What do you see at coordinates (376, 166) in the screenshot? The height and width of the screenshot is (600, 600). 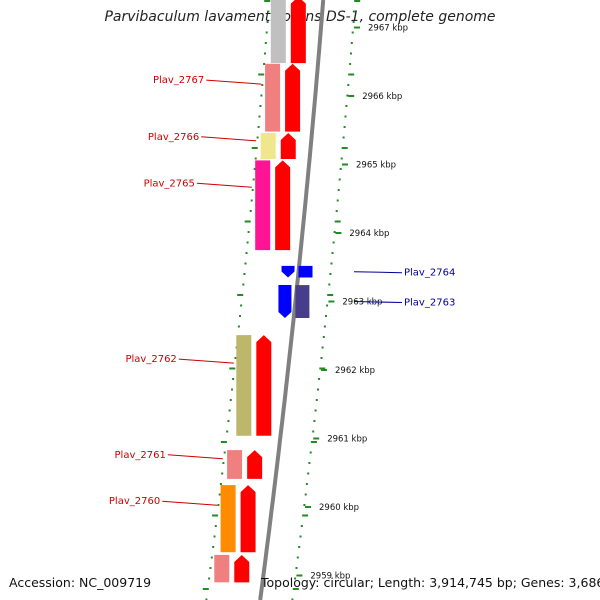 I see `tick-label: 2965 kbp` at bounding box center [376, 166].